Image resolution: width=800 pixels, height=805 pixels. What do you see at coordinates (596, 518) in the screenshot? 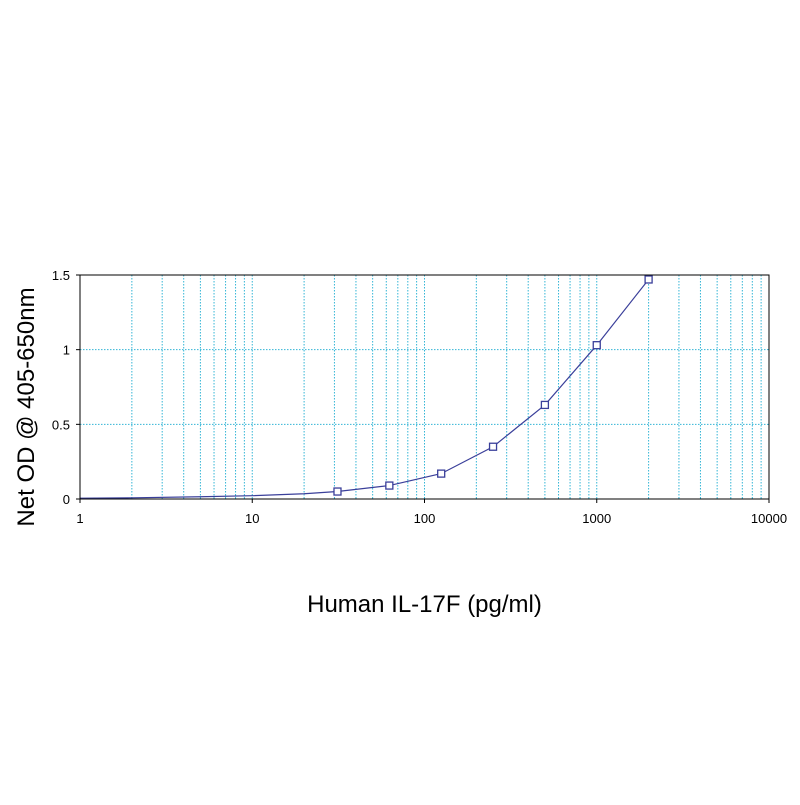
I see `x-tick-label: 1000` at bounding box center [596, 518].